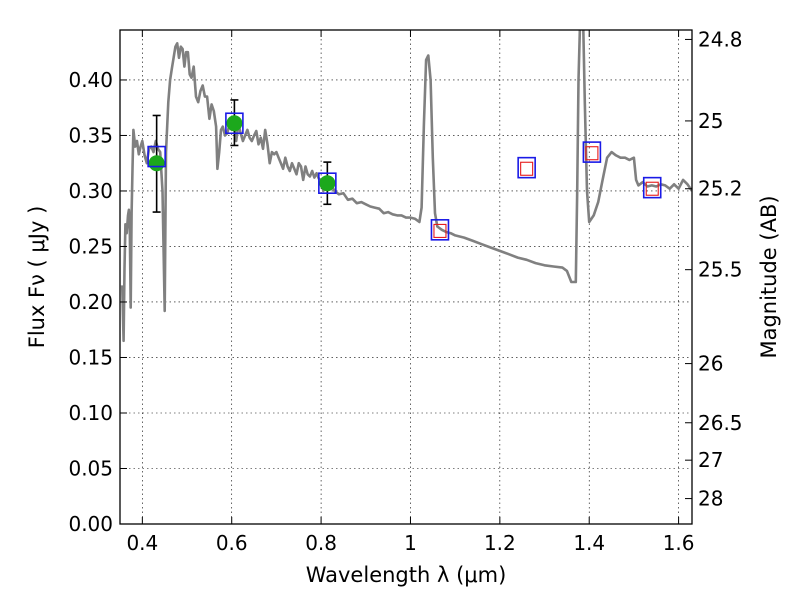 Image resolution: width=800 pixels, height=600 pixels. What do you see at coordinates (90, 357) in the screenshot?
I see `y-tick-label: 0.15` at bounding box center [90, 357].